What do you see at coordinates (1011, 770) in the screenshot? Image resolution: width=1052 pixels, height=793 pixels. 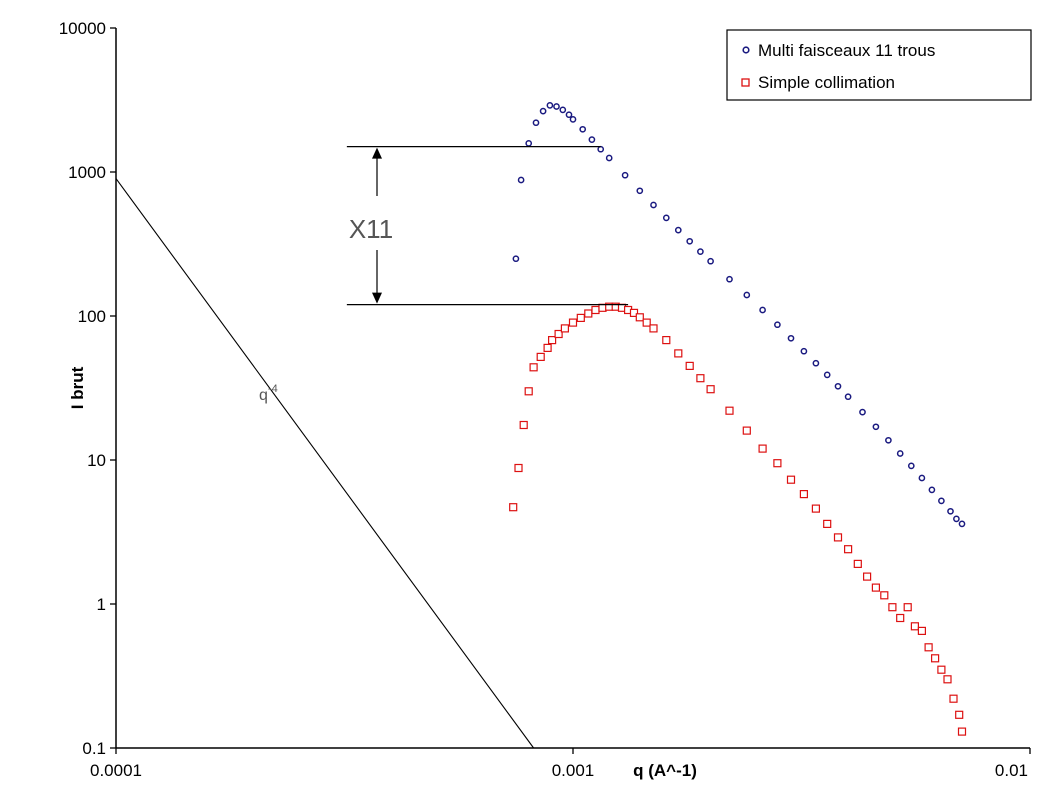 I see `x-tick-label: 0.01` at bounding box center [1011, 770].